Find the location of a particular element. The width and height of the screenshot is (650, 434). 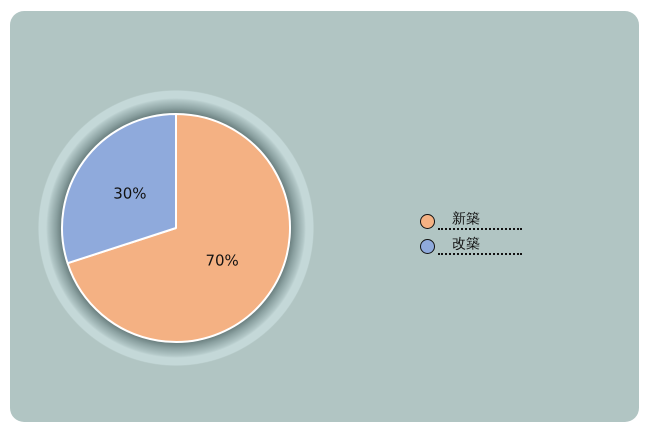

data-label: 30% is located at coordinates (130, 193).